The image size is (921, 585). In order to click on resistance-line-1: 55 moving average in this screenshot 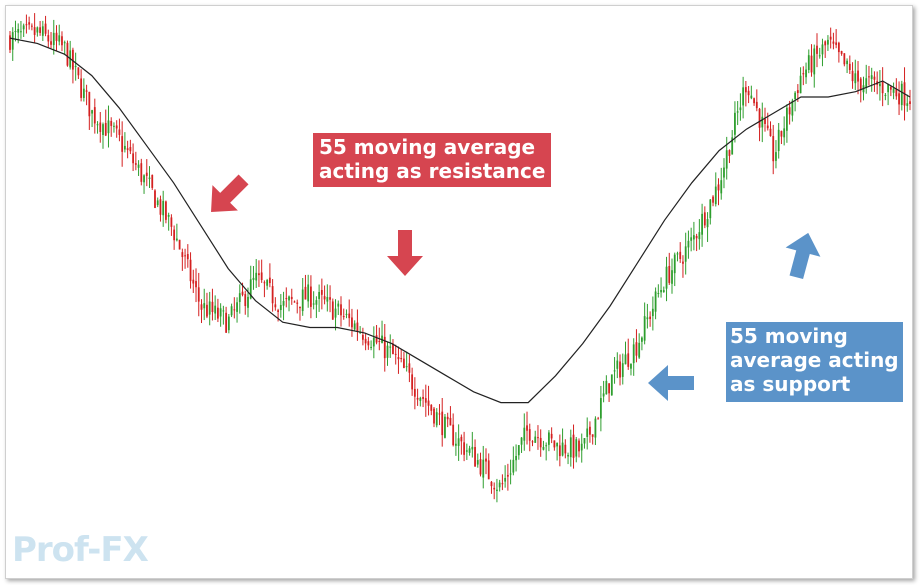, I will do `click(427, 147)`.